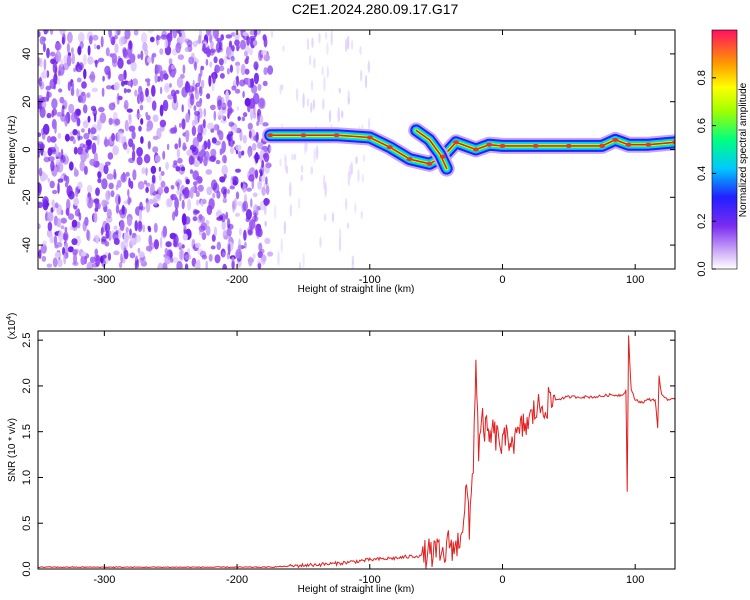 Image resolution: width=750 pixels, height=600 pixels. What do you see at coordinates (468, 149) in the screenshot?
I see `ridge-region` at bounding box center [468, 149].